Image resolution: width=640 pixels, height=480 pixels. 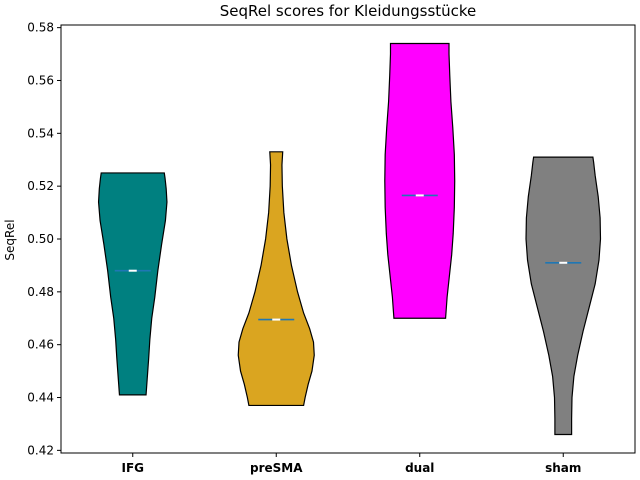 What do you see at coordinates (40, 292) in the screenshot?
I see `y-tick-label: 0.48` at bounding box center [40, 292].